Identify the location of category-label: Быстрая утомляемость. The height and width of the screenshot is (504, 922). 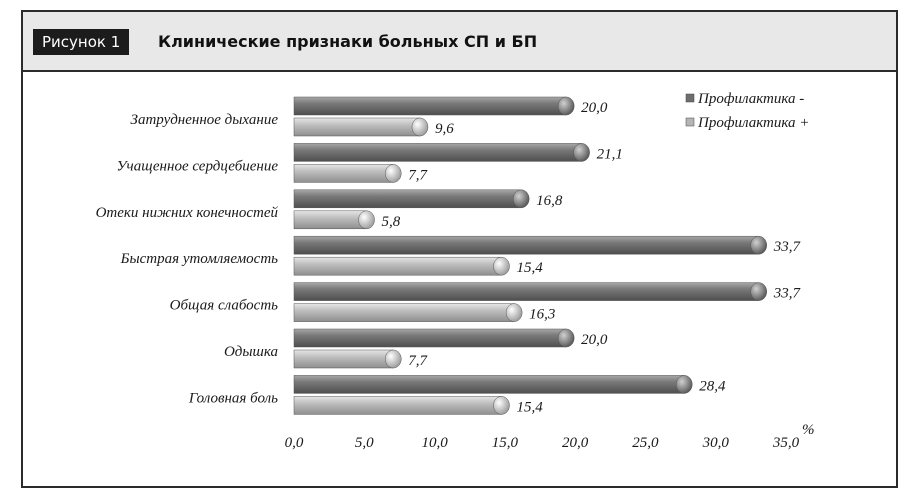
(199, 259).